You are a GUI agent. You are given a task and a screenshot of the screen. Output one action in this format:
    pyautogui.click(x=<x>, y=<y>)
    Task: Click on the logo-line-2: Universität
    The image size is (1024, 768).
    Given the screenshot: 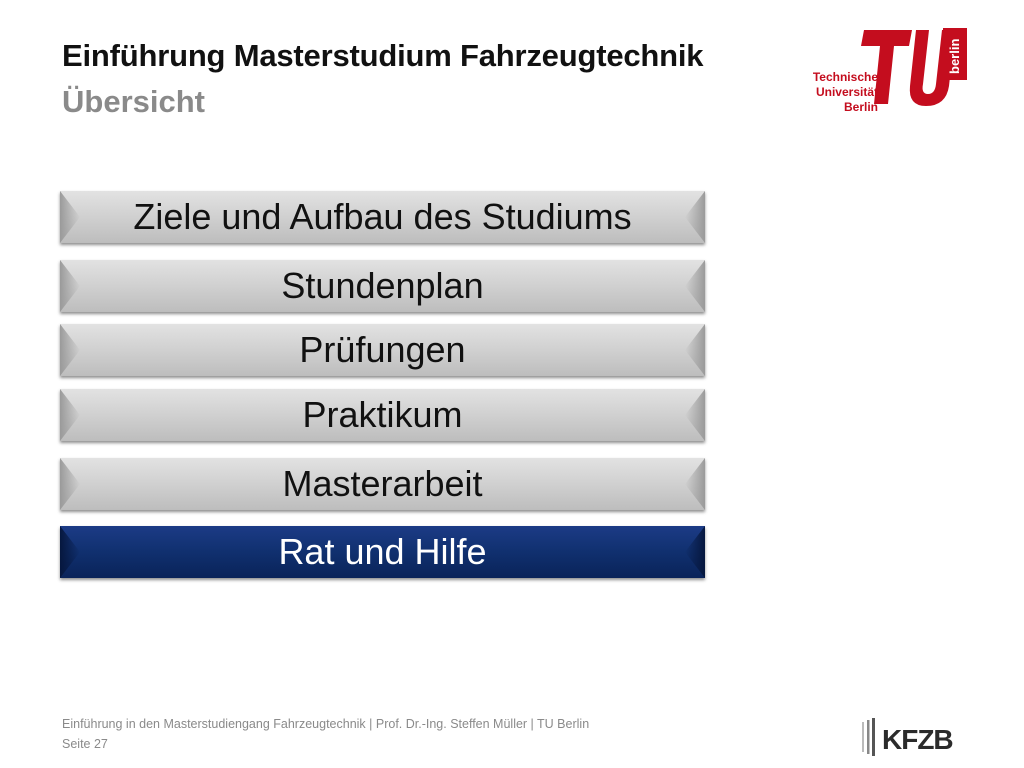 What is the action you would take?
    pyautogui.click(x=846, y=92)
    